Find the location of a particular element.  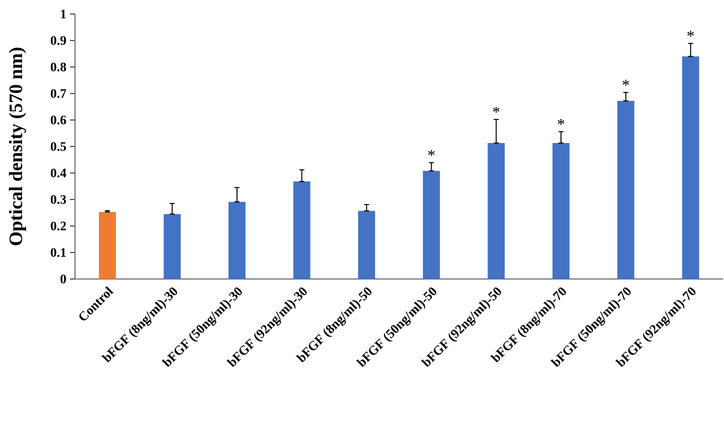

y-tick-label: 0.7 is located at coordinates (58, 93).